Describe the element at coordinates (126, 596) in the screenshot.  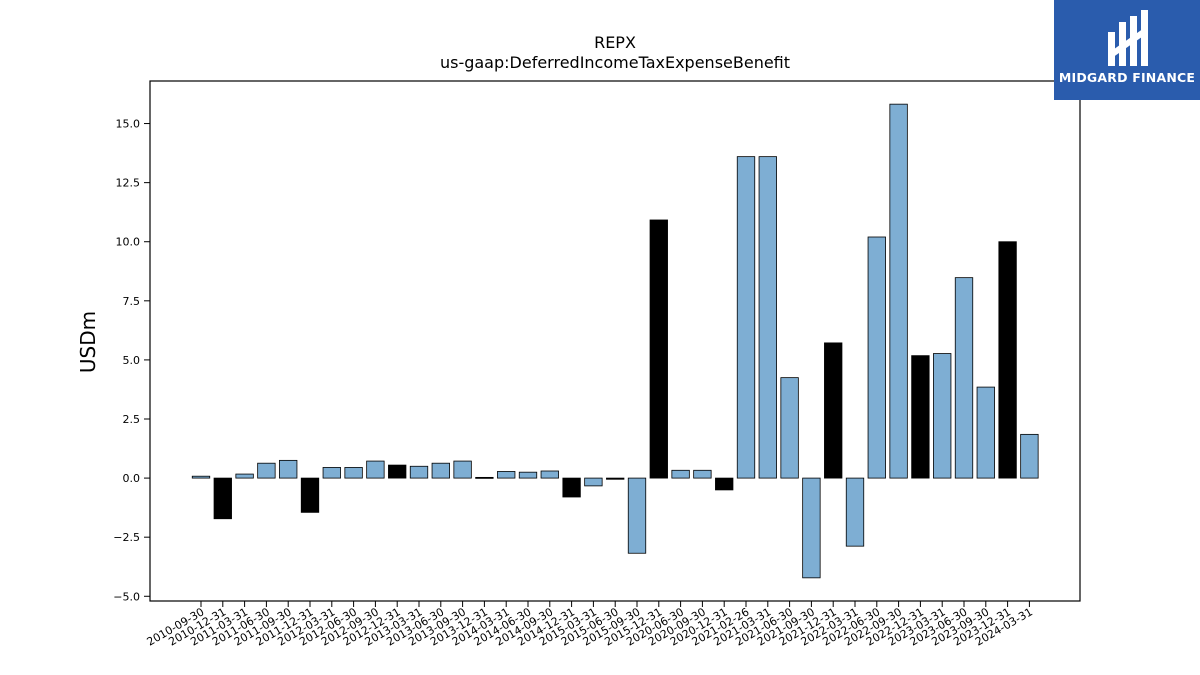
I see `y-tick-label: −5.0` at that location.